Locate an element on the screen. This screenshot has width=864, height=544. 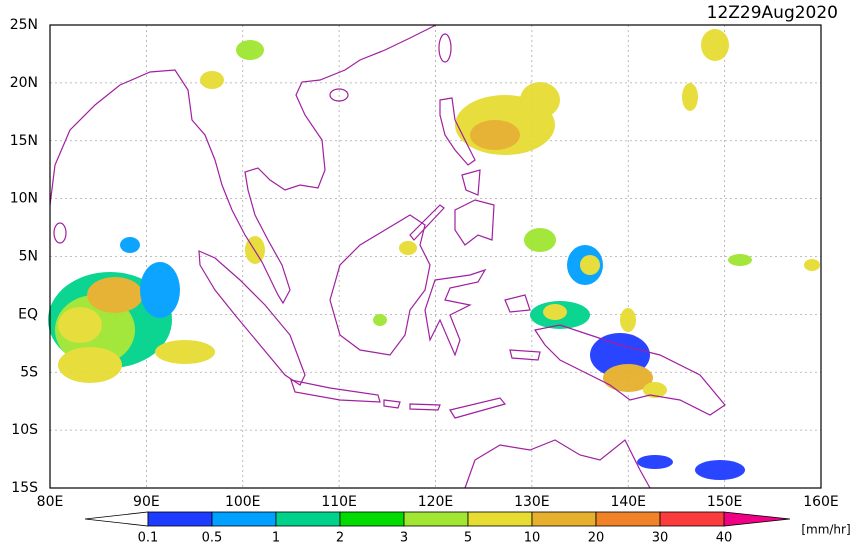
lon-label: 120E is located at coordinates (436, 502).